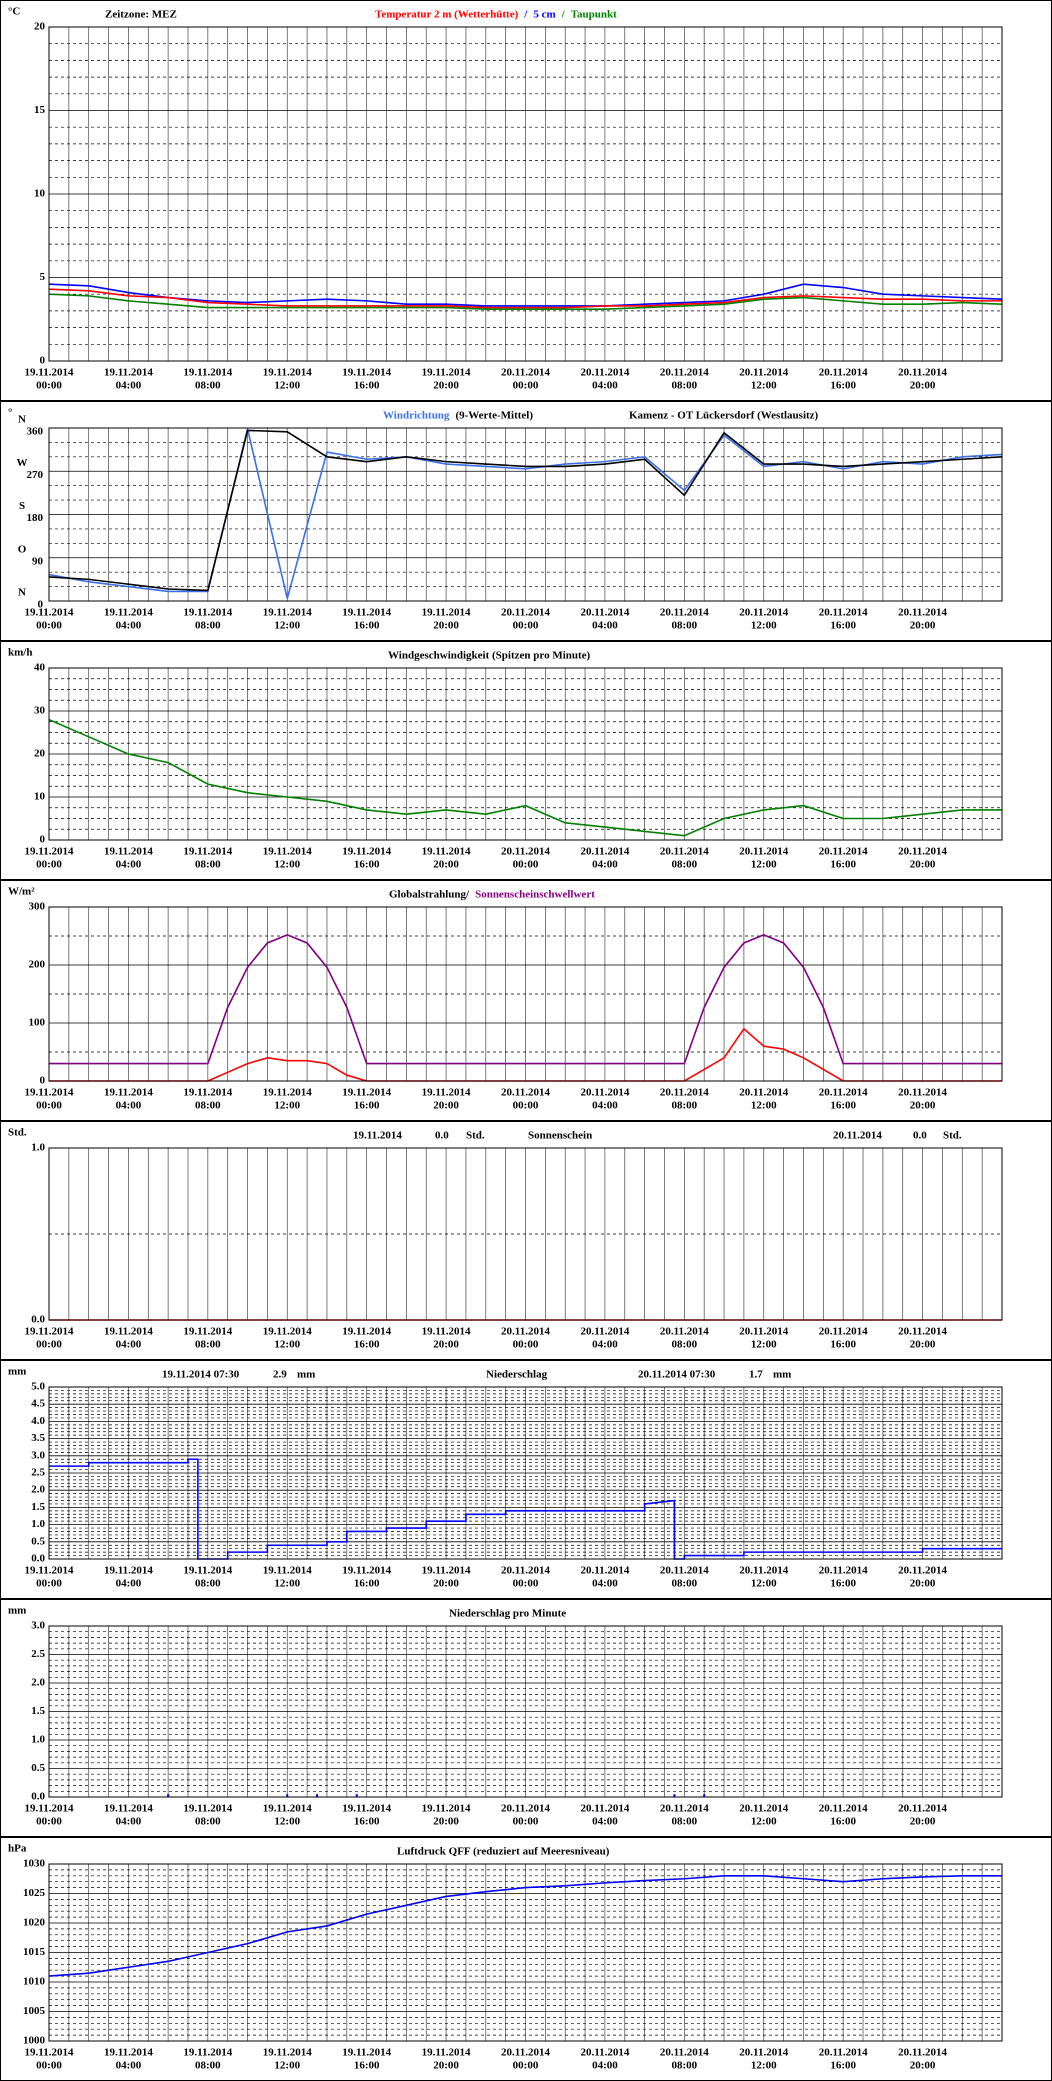  Describe the element at coordinates (35, 432) in the screenshot. I see `y-tick-label: 360` at that location.